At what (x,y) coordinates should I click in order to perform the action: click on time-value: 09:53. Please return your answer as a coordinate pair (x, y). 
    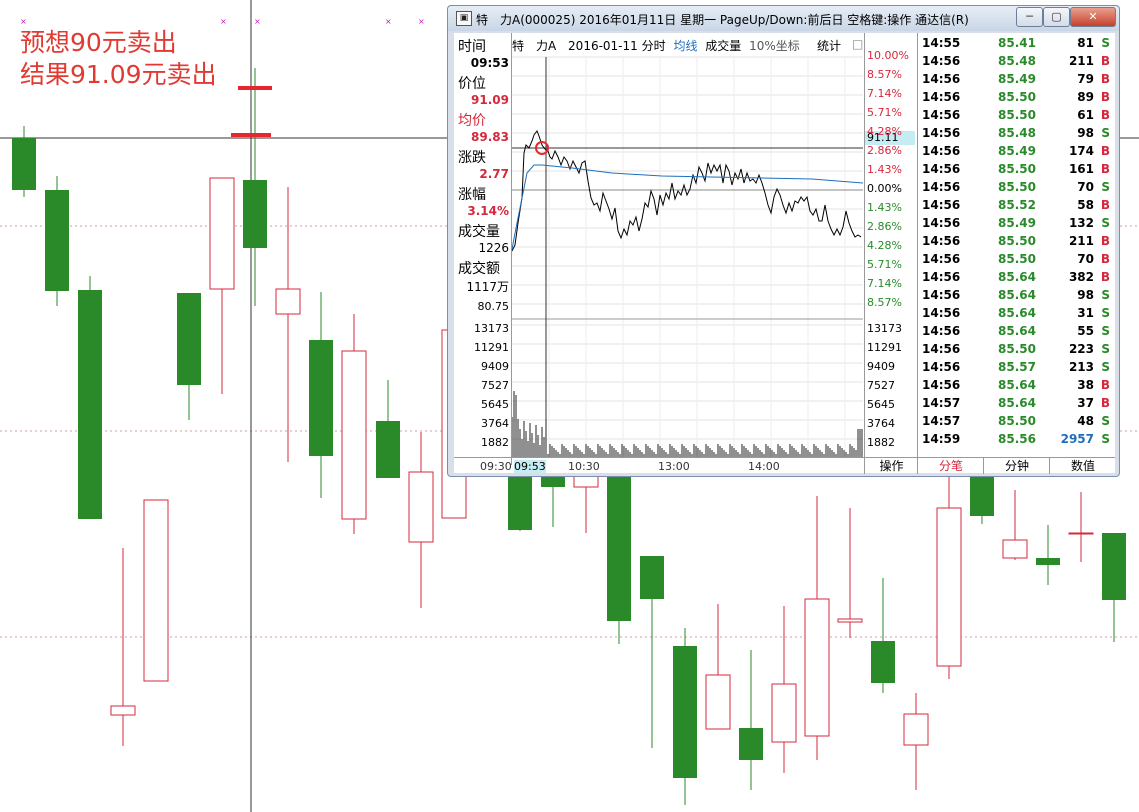
    Looking at the image, I should click on (489, 63).